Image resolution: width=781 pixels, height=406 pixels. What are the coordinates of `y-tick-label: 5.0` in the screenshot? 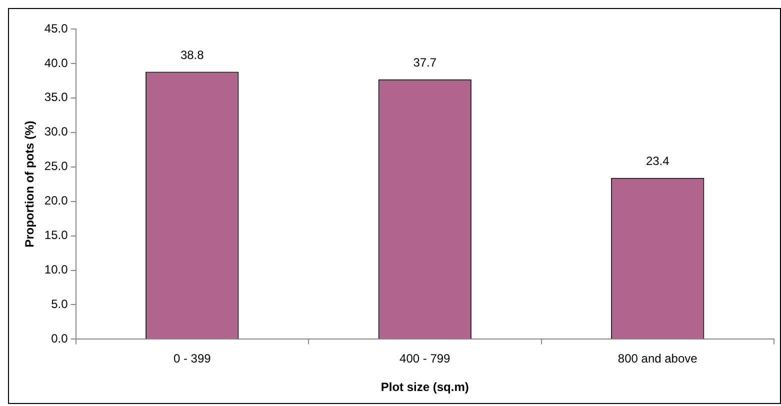 It's located at (59, 304).